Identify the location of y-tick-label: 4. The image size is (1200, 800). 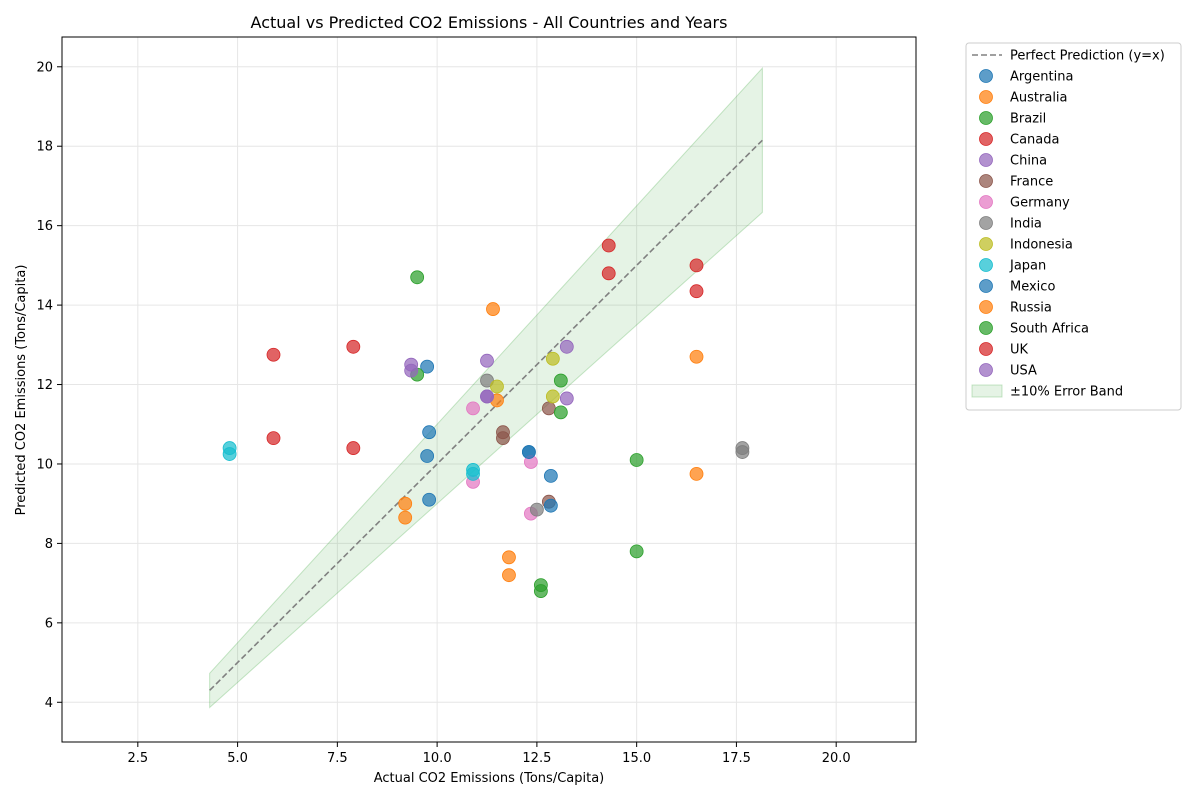
(49, 703).